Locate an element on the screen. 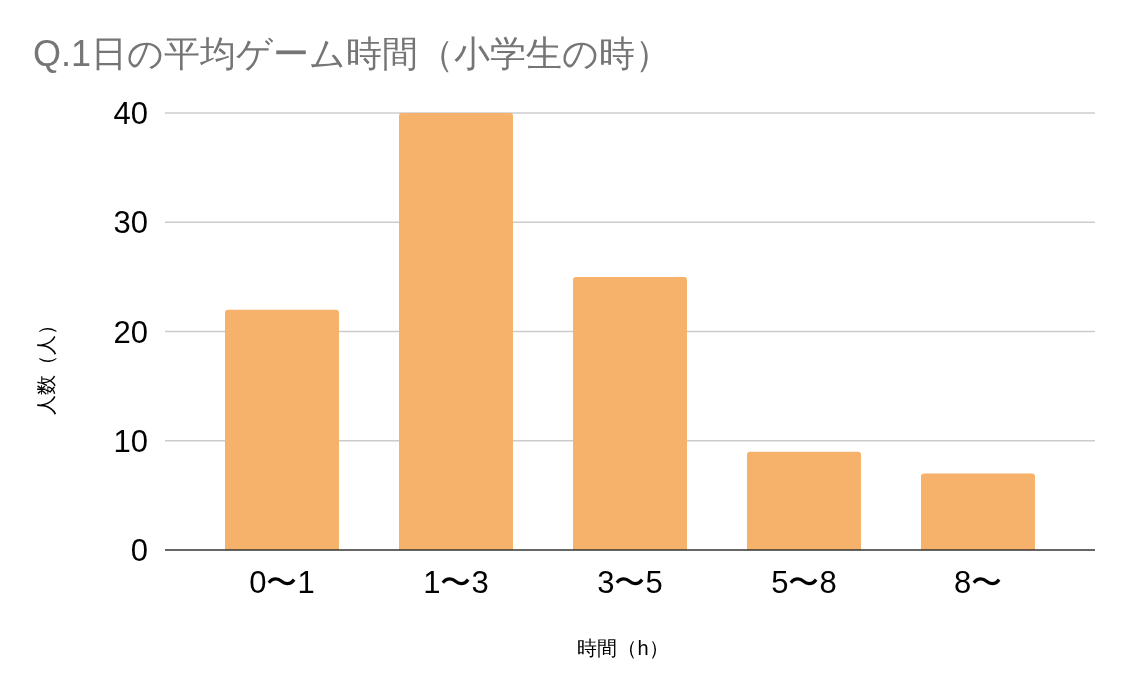  title: Q.1日の平均ゲーム時間（小学生の時） is located at coordinates (352, 53).